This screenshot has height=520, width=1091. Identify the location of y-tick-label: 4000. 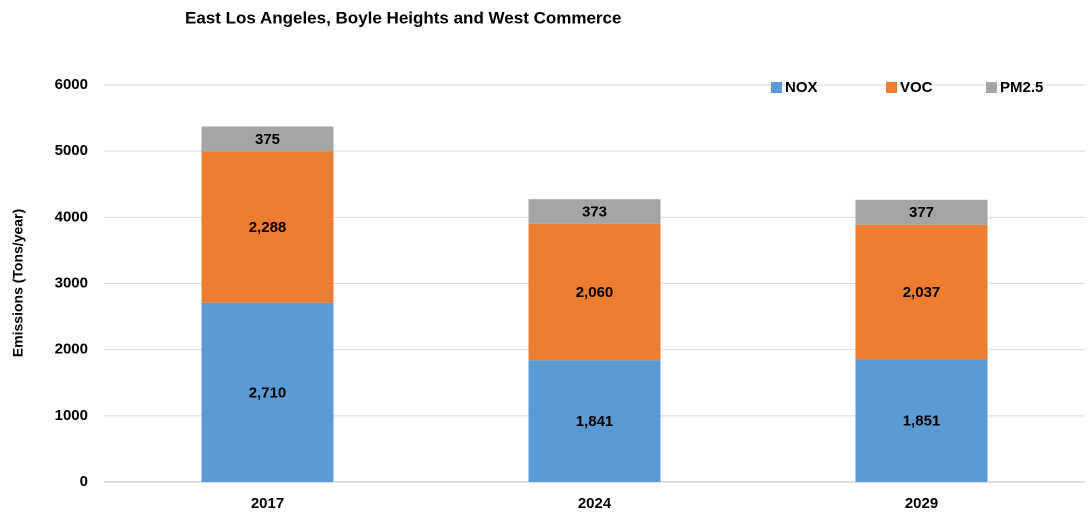
(71, 216).